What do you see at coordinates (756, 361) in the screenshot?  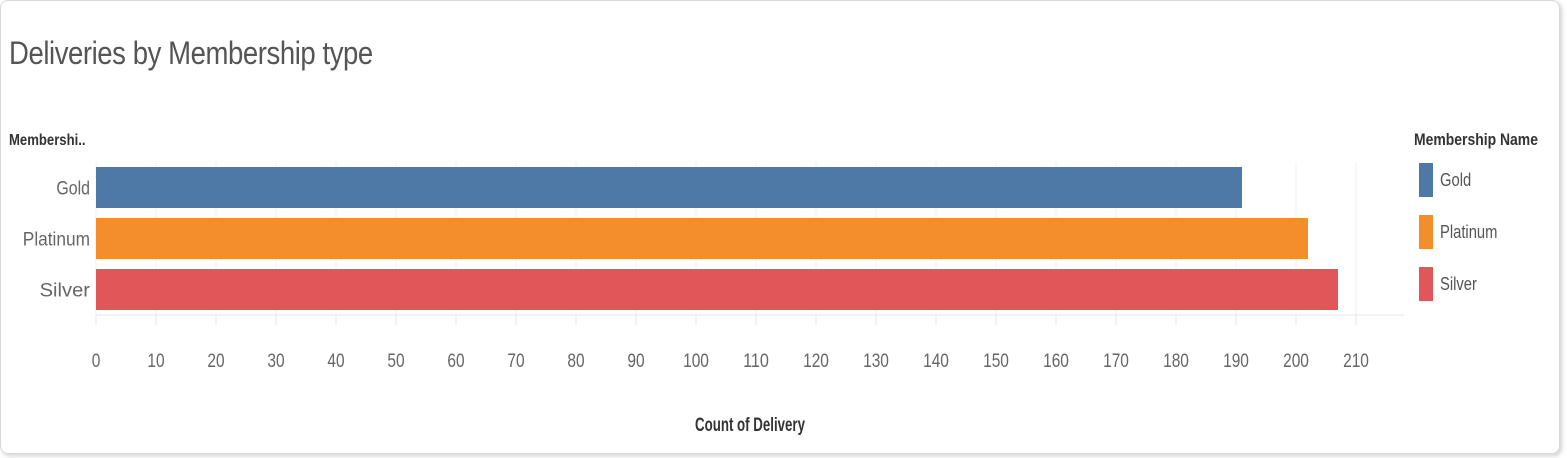 I see `x-tick-label: 110` at bounding box center [756, 361].